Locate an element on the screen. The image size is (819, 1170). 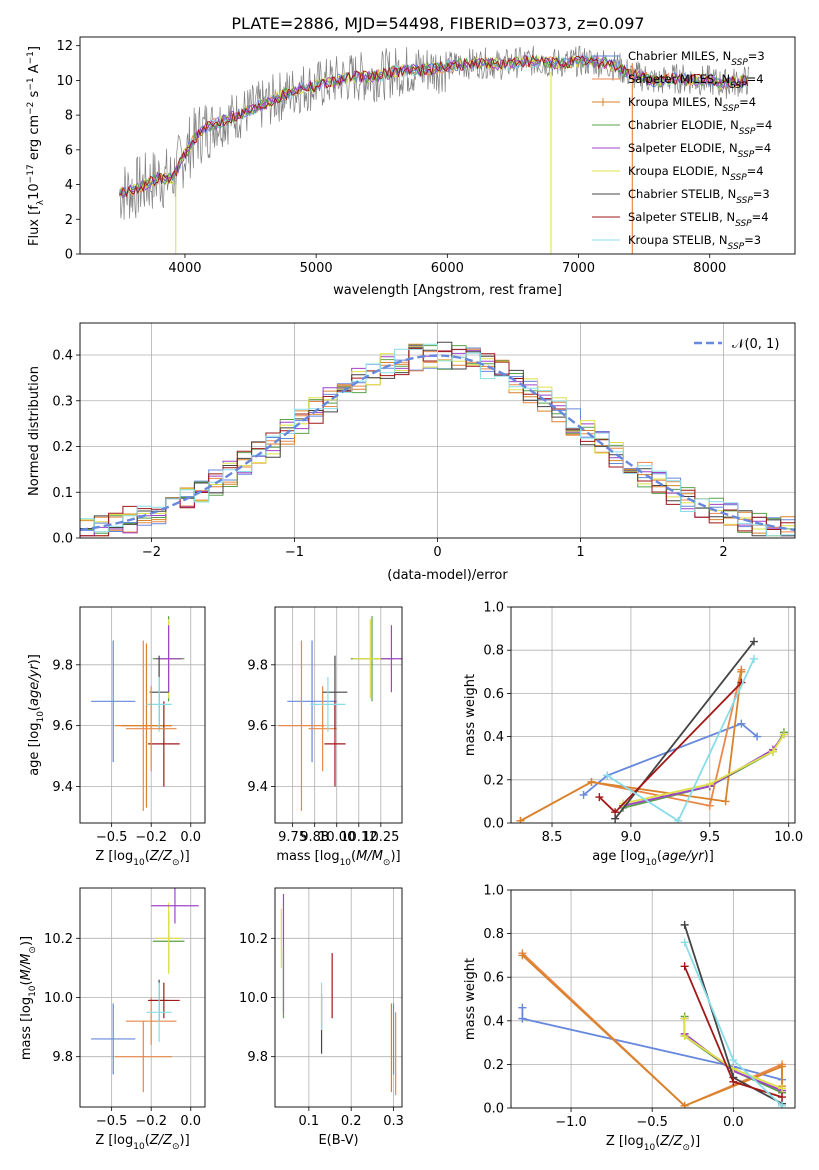
x-tick-label: 10.25 is located at coordinates (380, 837).